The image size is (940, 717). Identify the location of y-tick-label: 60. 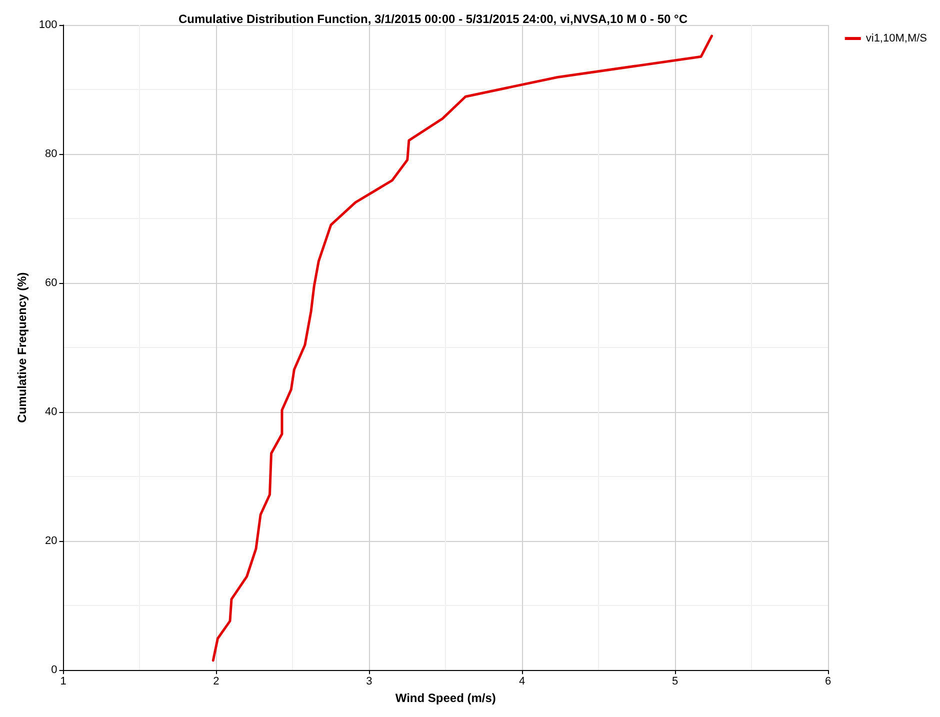
(51, 283).